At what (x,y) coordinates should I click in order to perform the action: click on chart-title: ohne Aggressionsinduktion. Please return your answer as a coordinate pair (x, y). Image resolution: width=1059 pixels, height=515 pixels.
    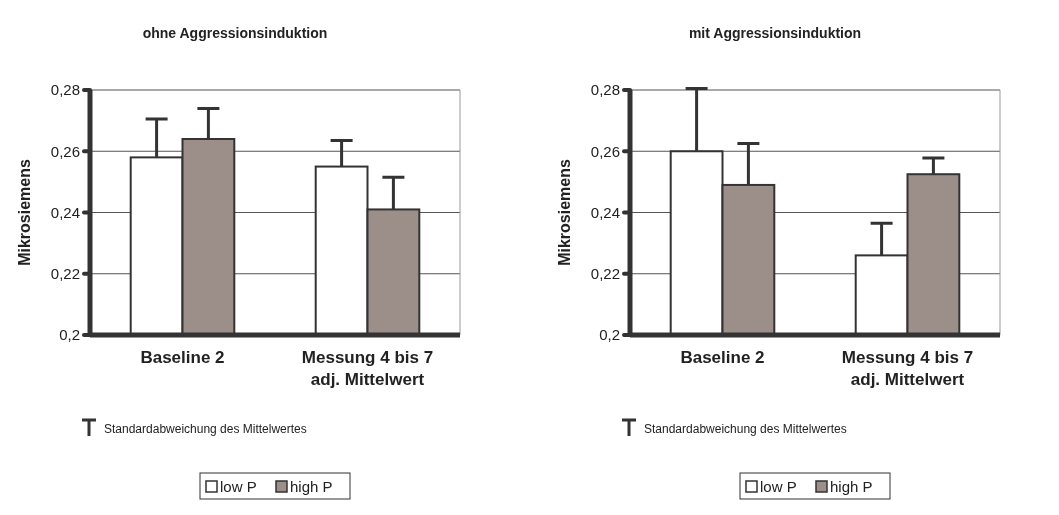
    Looking at the image, I should click on (235, 33).